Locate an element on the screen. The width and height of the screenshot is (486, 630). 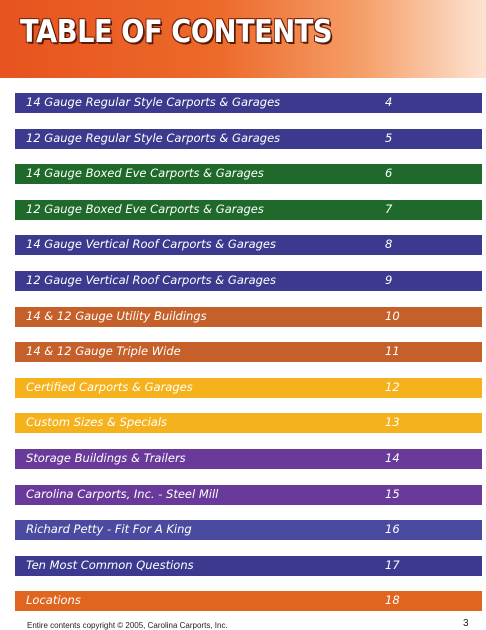
toc-entry-page: 9 is located at coordinates (389, 280).